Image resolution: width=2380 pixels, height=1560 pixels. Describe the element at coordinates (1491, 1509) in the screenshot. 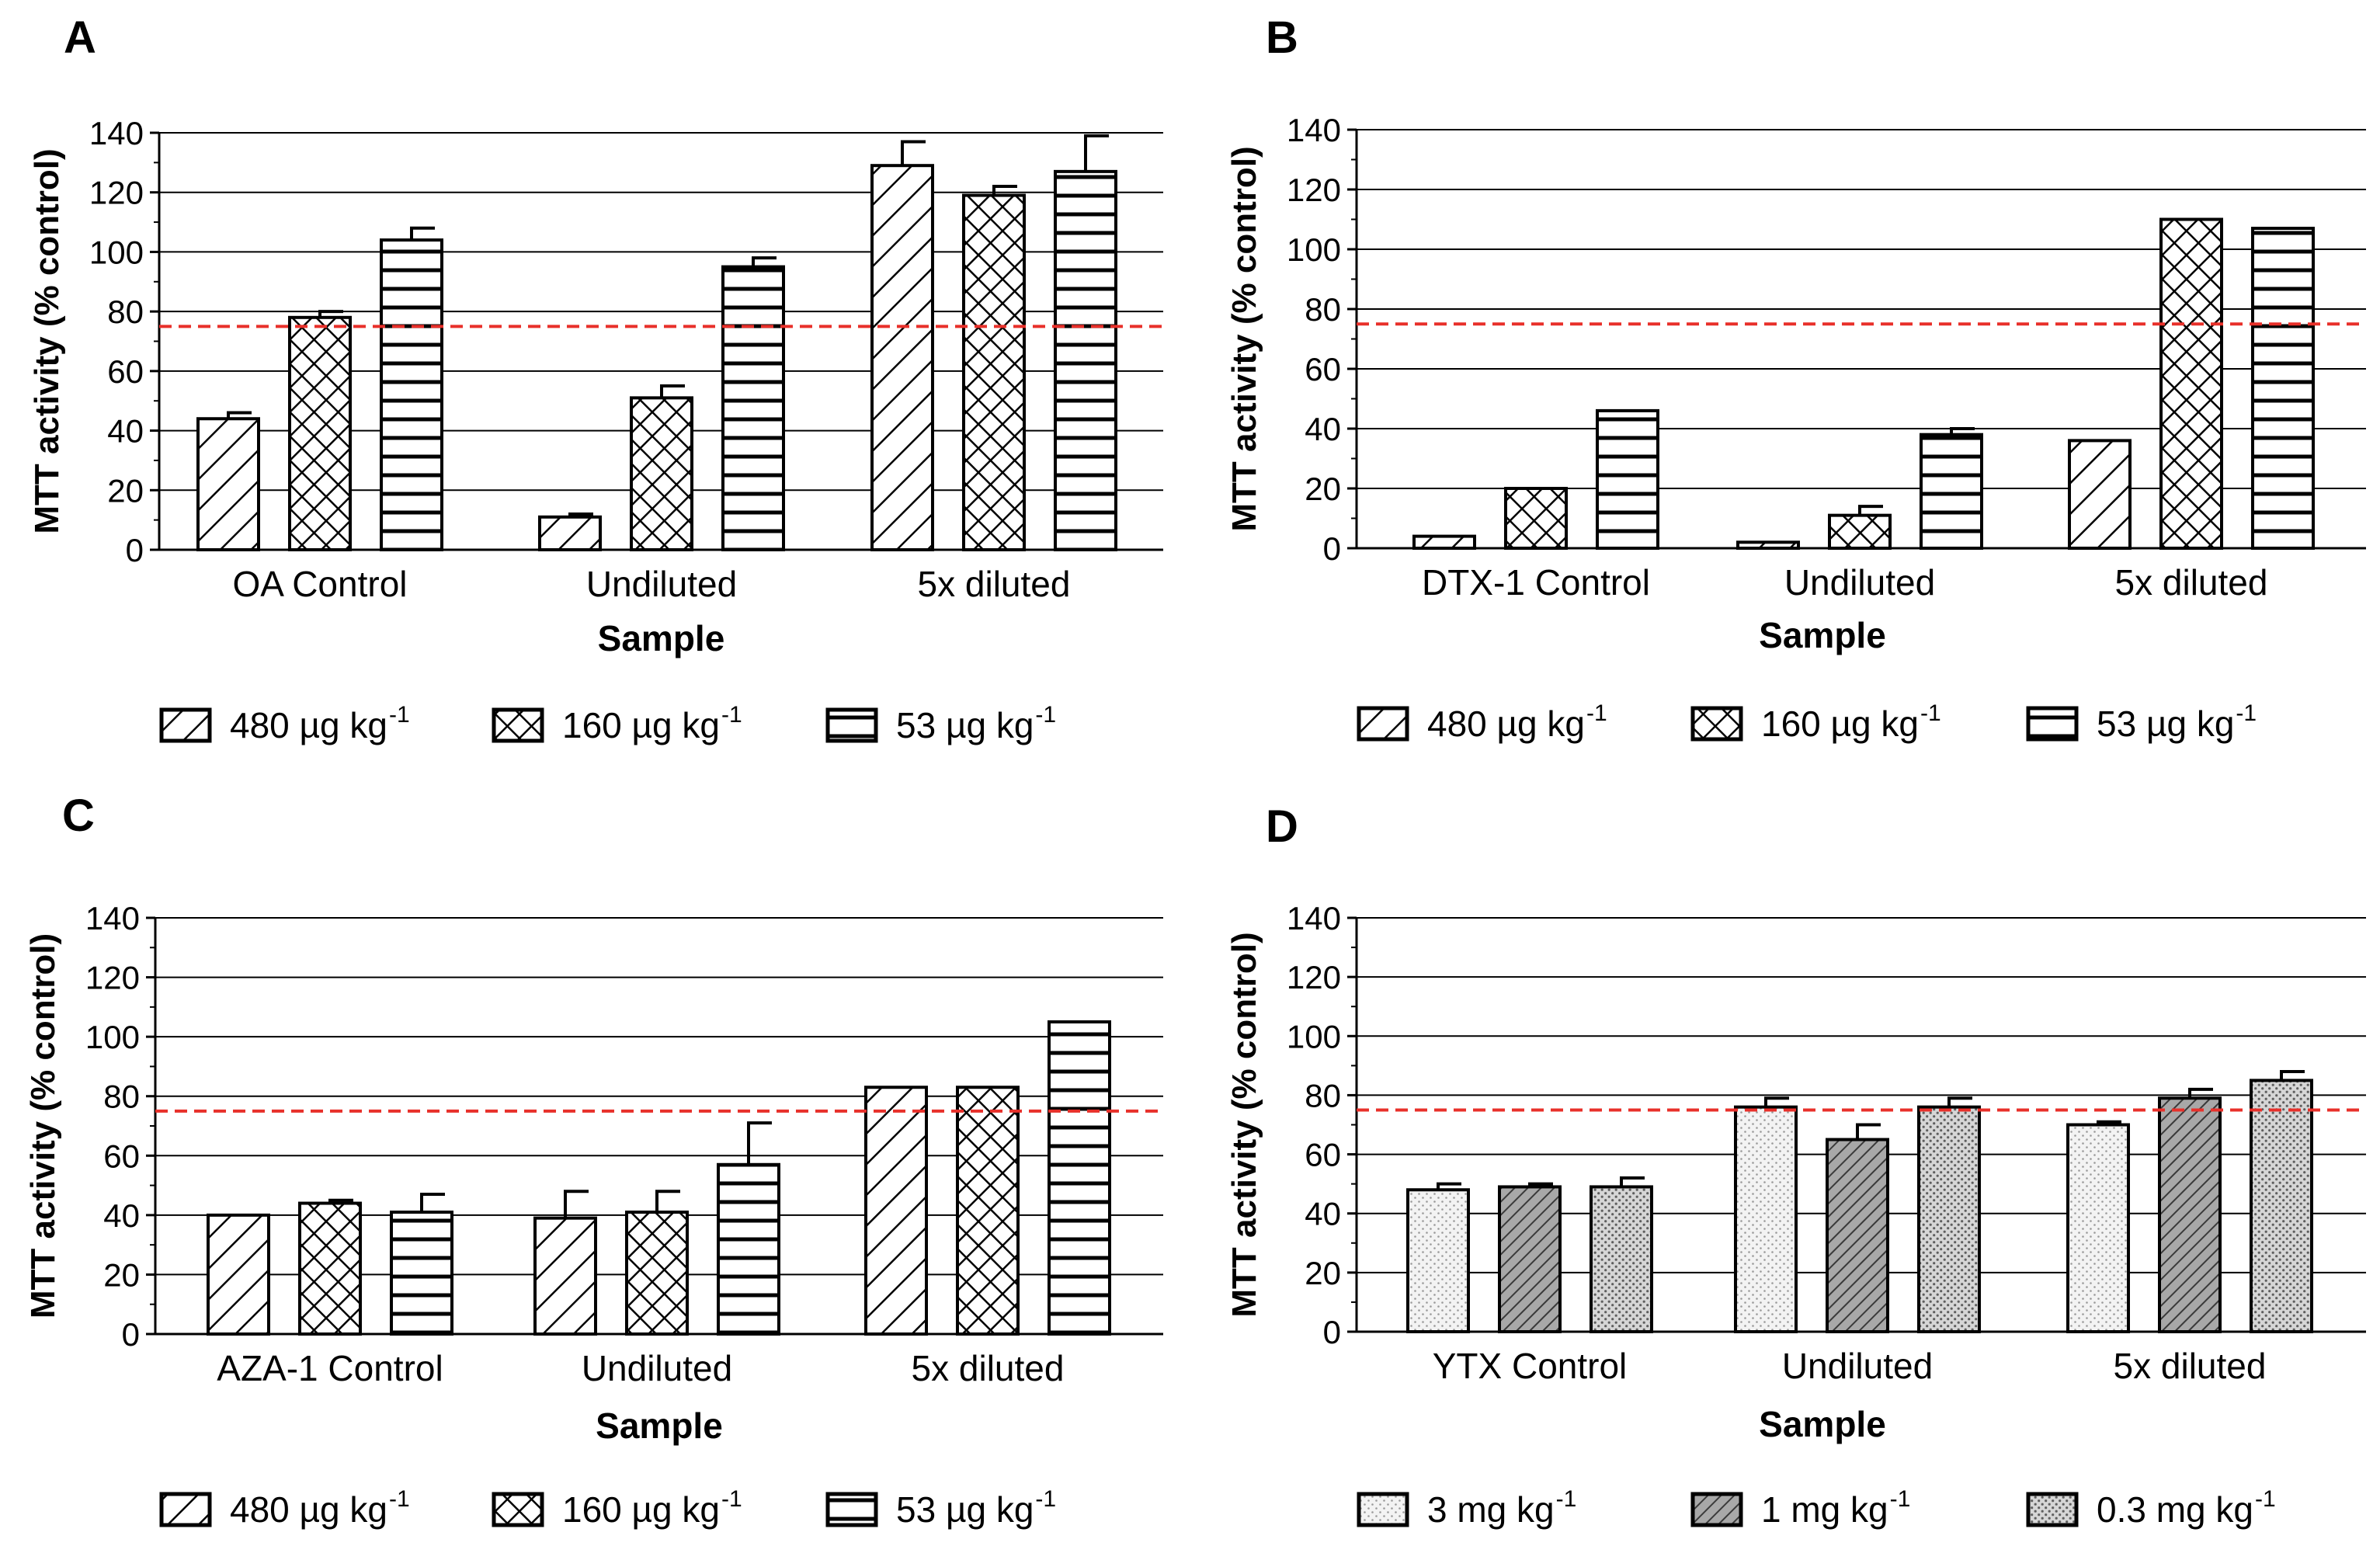

I see `legend-label: 3 mg kg` at that location.